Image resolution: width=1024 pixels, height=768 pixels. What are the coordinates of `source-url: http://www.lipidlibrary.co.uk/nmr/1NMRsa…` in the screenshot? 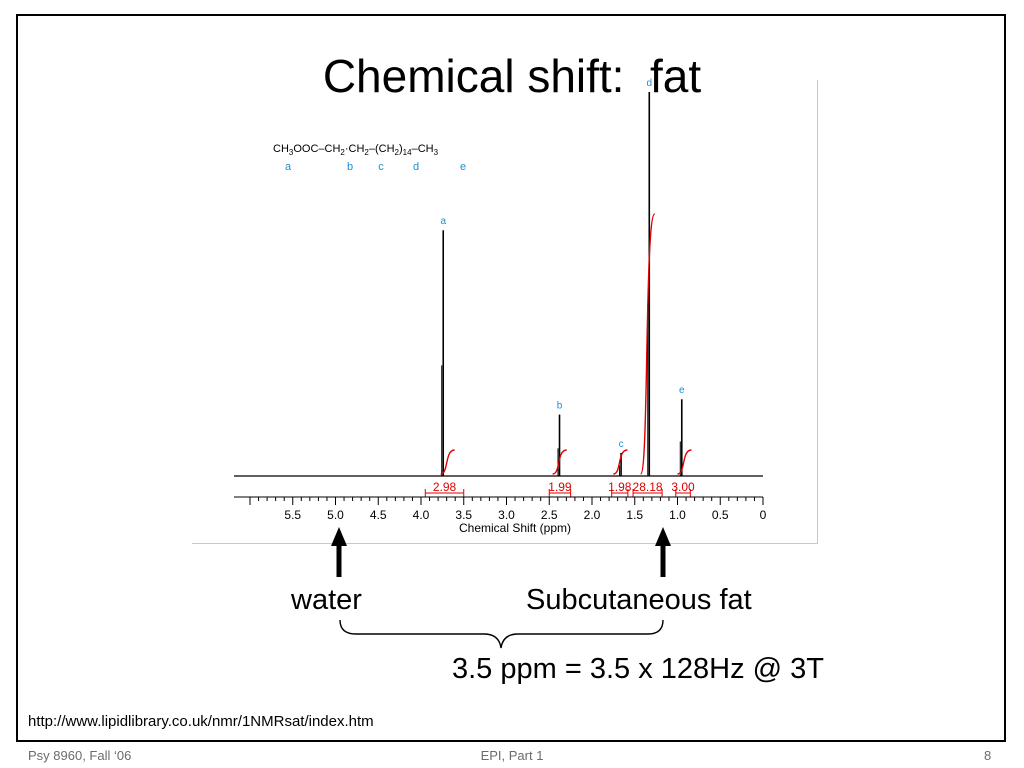 It's located at (201, 721).